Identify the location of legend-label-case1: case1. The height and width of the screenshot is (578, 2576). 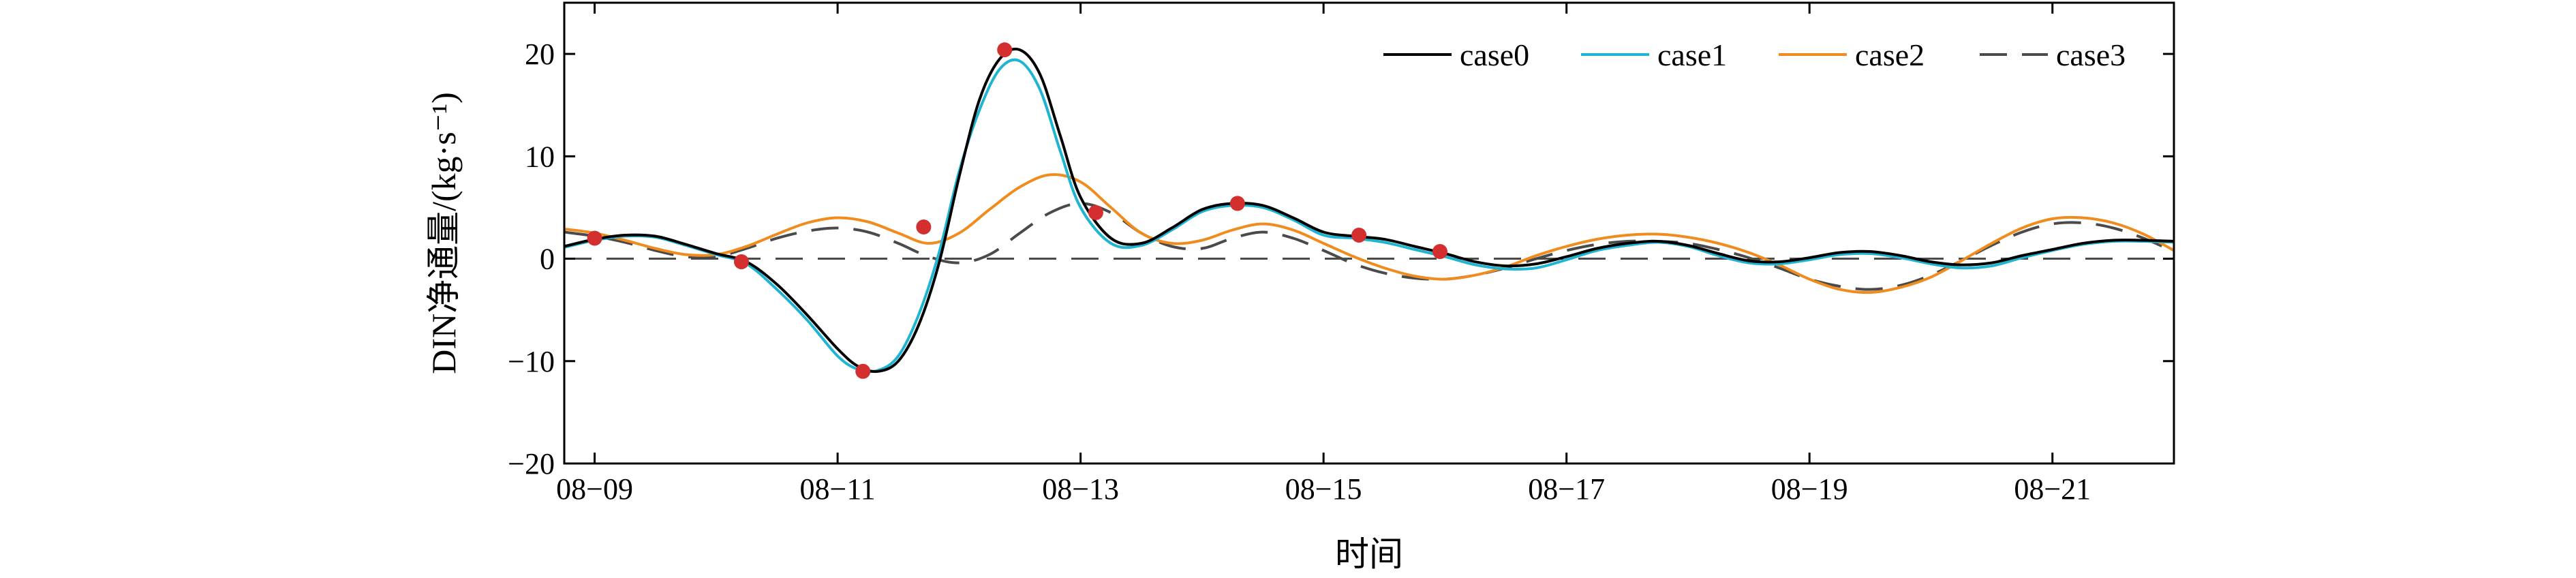
(1692, 54).